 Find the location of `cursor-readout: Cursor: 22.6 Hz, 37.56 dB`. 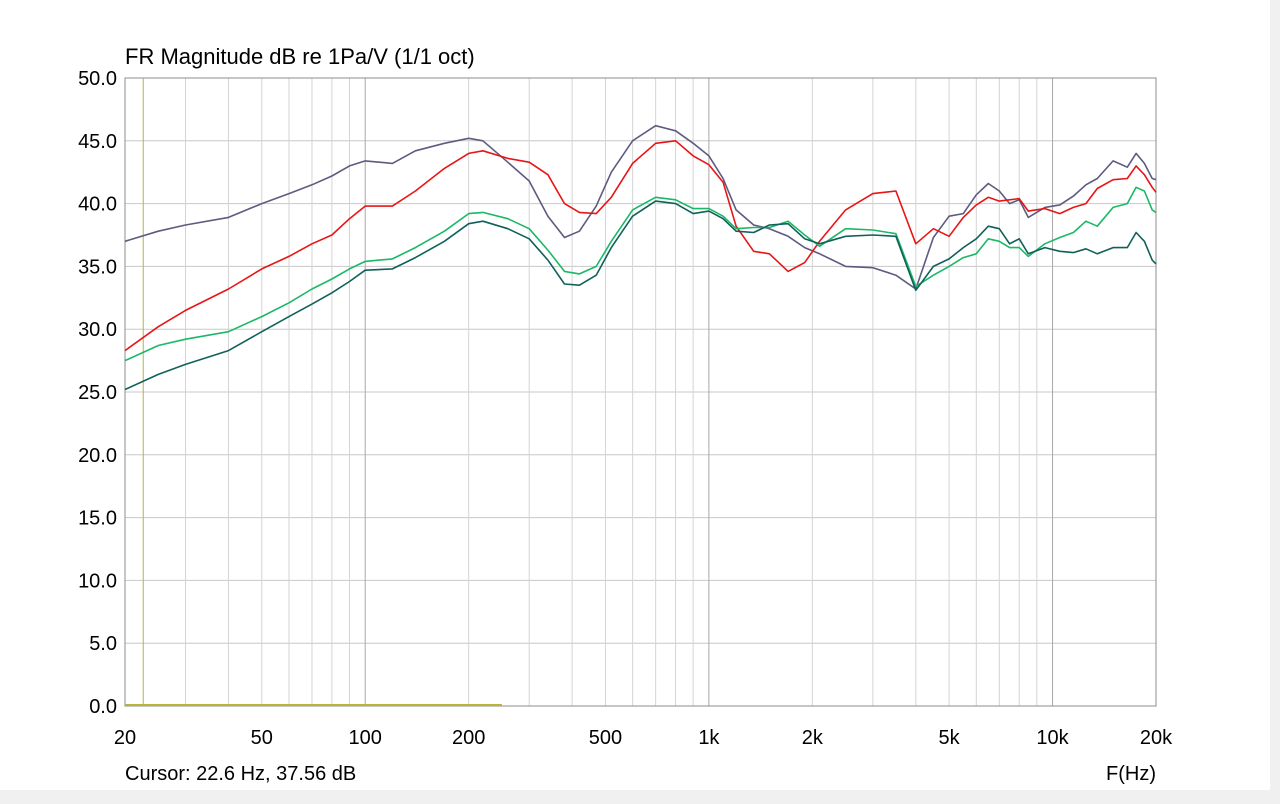

cursor-readout: Cursor: 22.6 Hz, 37.56 dB is located at coordinates (240, 774).